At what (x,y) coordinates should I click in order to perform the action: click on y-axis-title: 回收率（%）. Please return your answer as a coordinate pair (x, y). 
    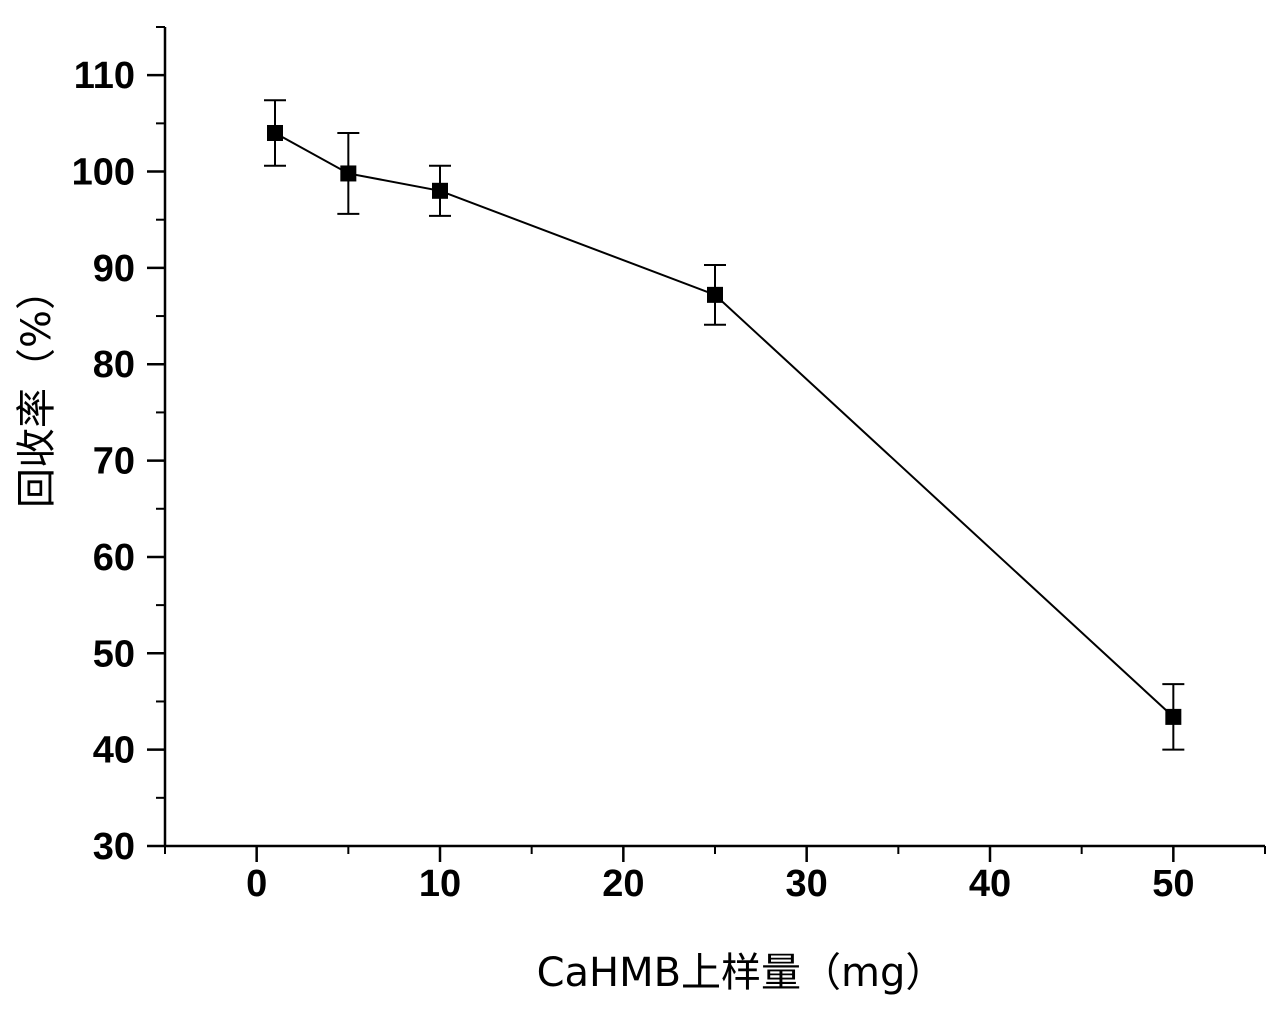
    Looking at the image, I should click on (37, 389).